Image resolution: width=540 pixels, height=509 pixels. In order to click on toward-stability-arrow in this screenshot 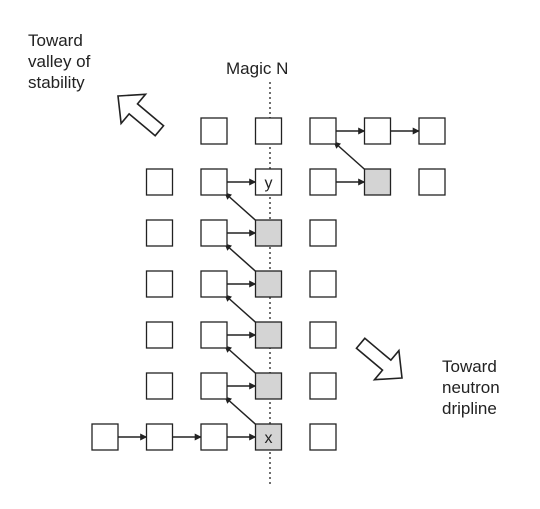, I will do `click(141, 115)`.